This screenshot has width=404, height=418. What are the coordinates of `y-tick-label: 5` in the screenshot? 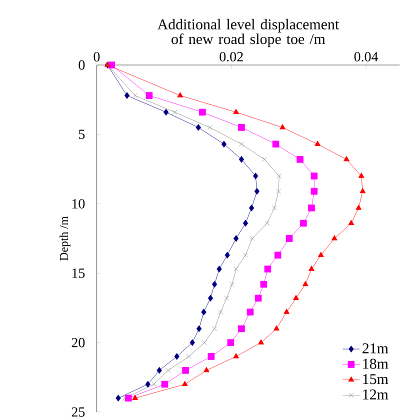 It's located at (82, 135).